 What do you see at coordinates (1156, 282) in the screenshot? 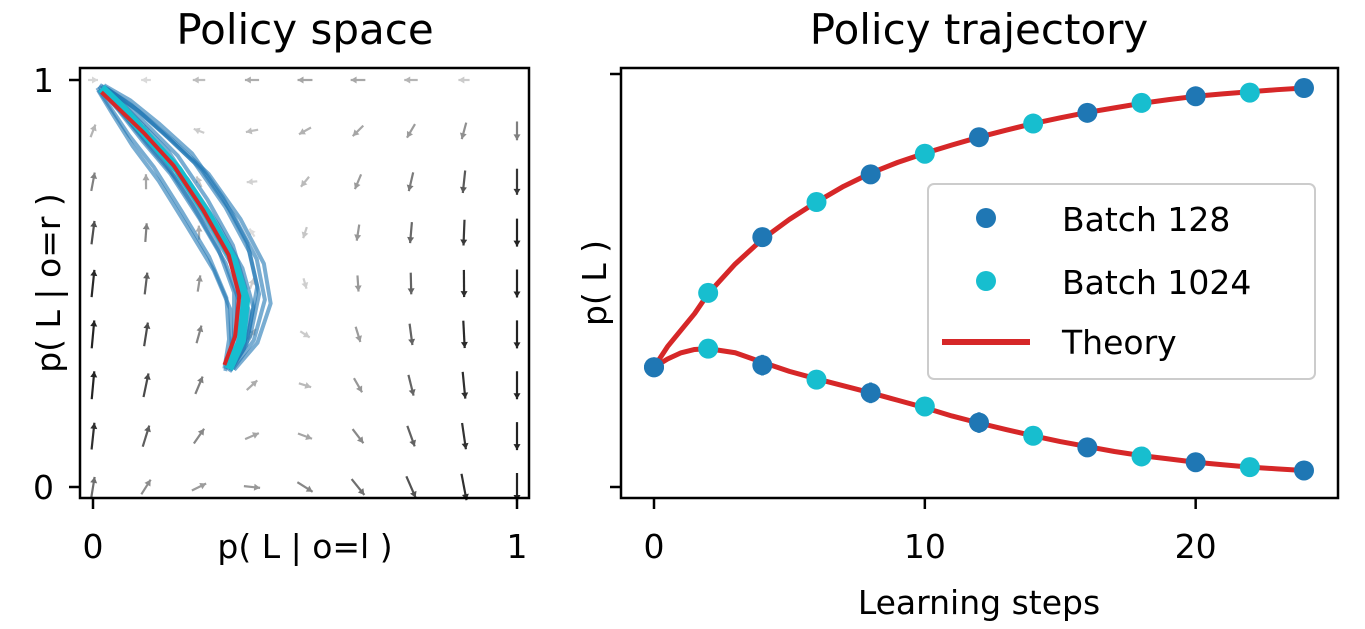
I see `legend-label-batch-1024: Batch 1024` at bounding box center [1156, 282].